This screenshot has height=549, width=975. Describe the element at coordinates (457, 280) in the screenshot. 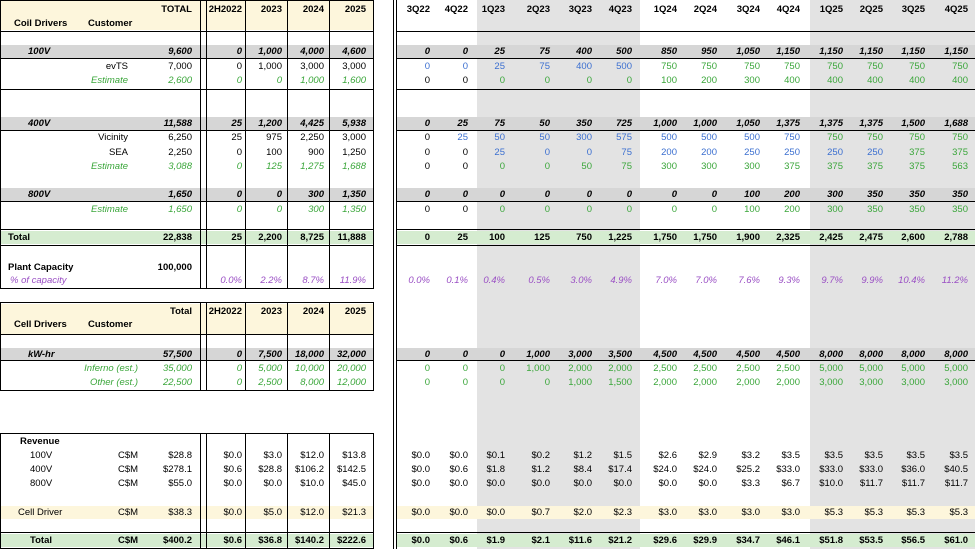

I see `pct-quarter: 0.1%` at that location.